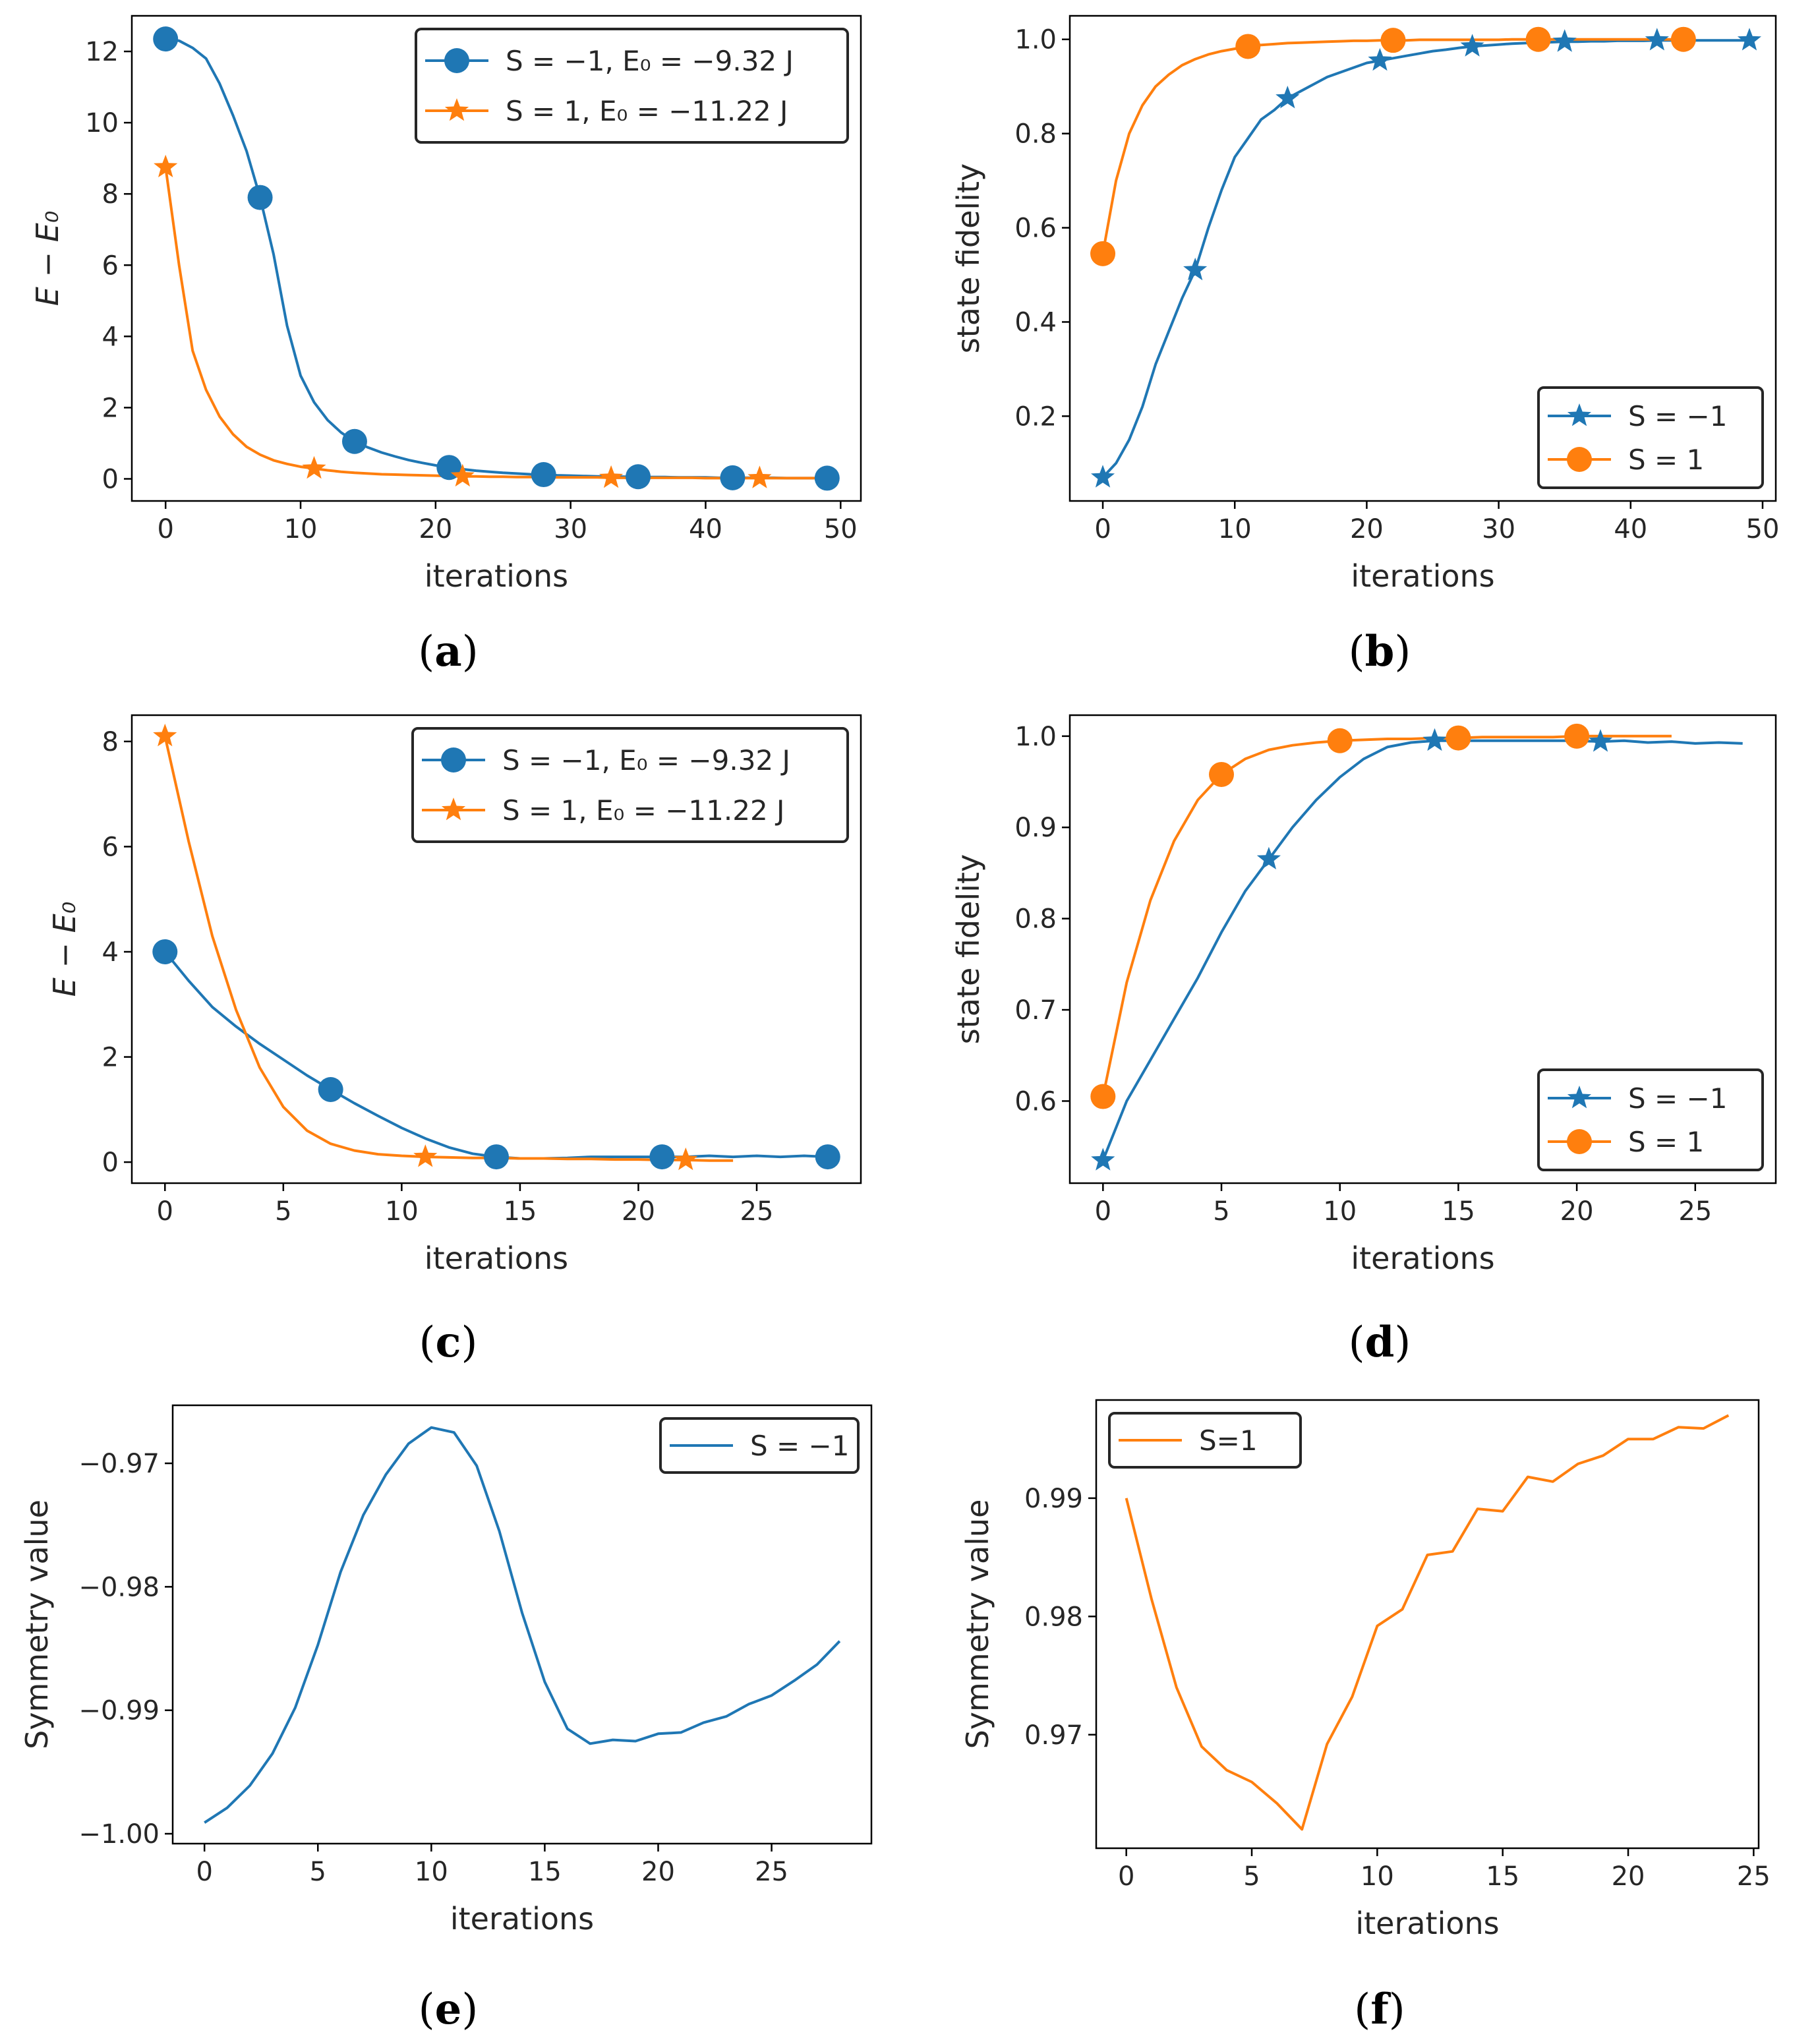 This screenshot has width=1816, height=2044. What do you see at coordinates (102, 123) in the screenshot?
I see `y-tick-label: 10` at bounding box center [102, 123].